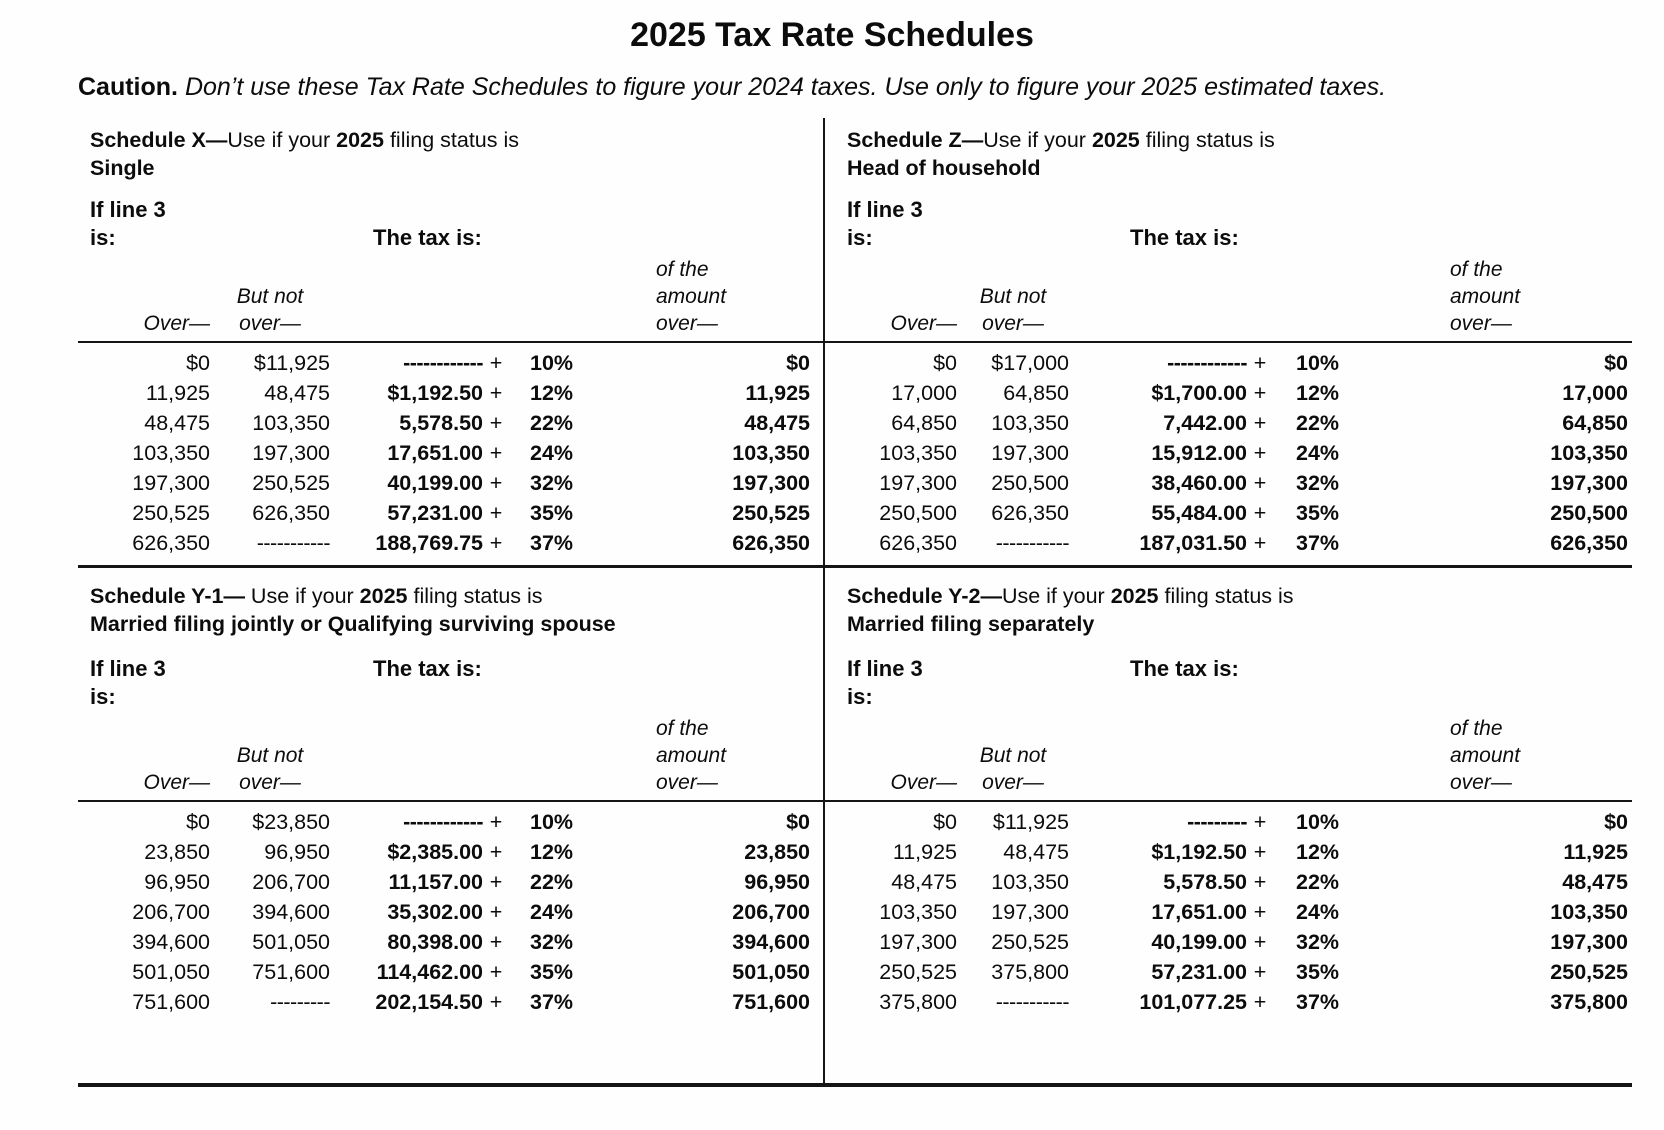  What do you see at coordinates (1616, 822) in the screenshot?
I see `amount-over-cell: $0` at bounding box center [1616, 822].